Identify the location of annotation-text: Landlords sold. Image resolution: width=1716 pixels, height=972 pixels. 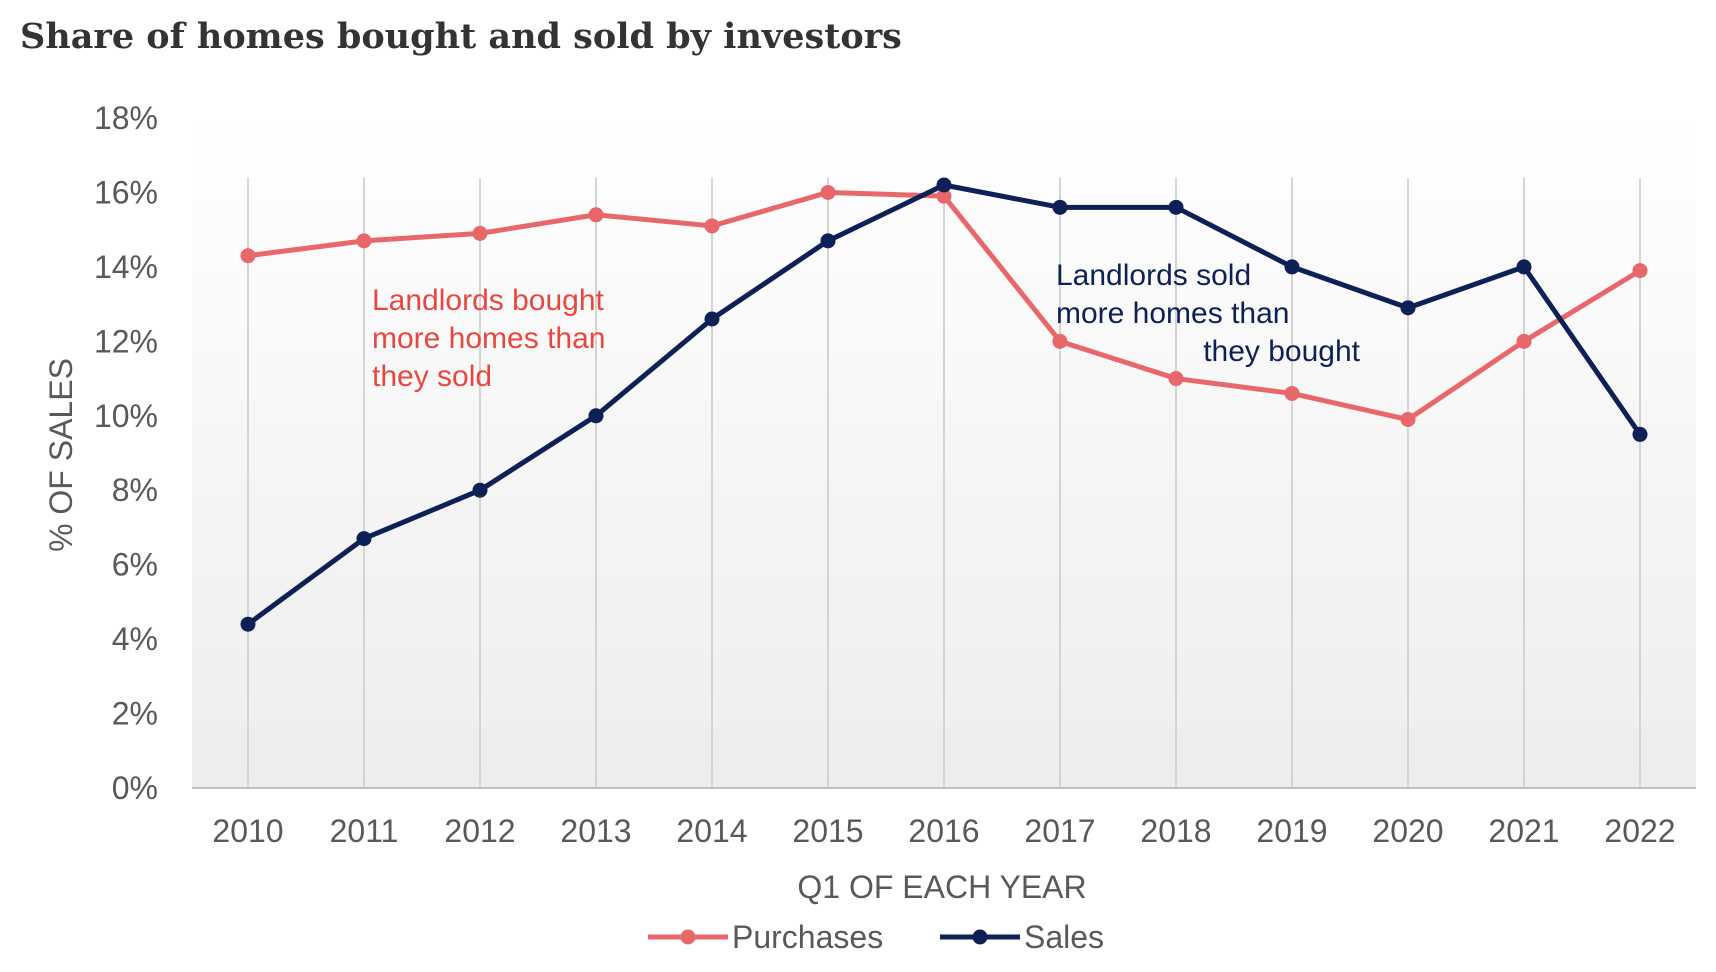
(1153, 275).